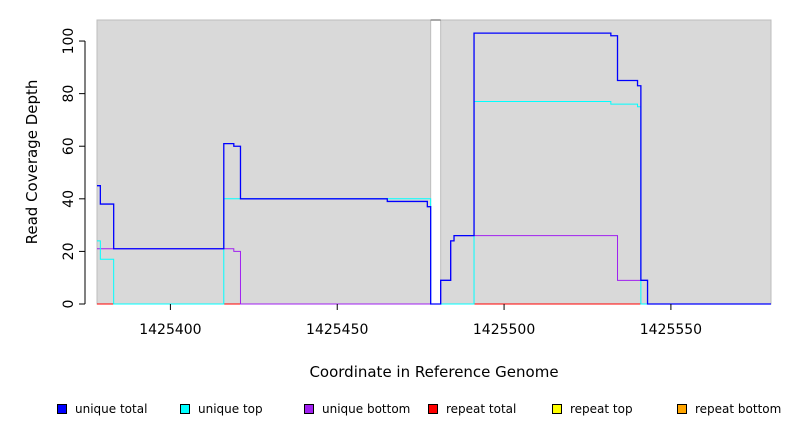 The width and height of the screenshot is (792, 432). What do you see at coordinates (69, 146) in the screenshot?
I see `y-tick-label: 60` at bounding box center [69, 146].